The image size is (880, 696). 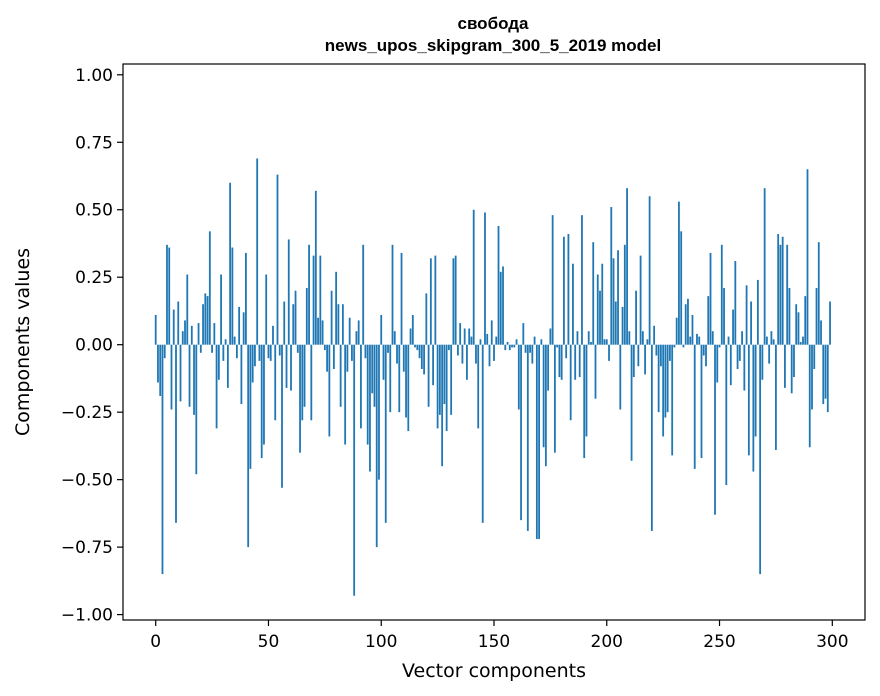 I want to click on y-axis-ticks: −1.00 −0.75 −0.50 −0.25 0.00 0.25 0.50 0.75 1.00, so click(x=92, y=346).